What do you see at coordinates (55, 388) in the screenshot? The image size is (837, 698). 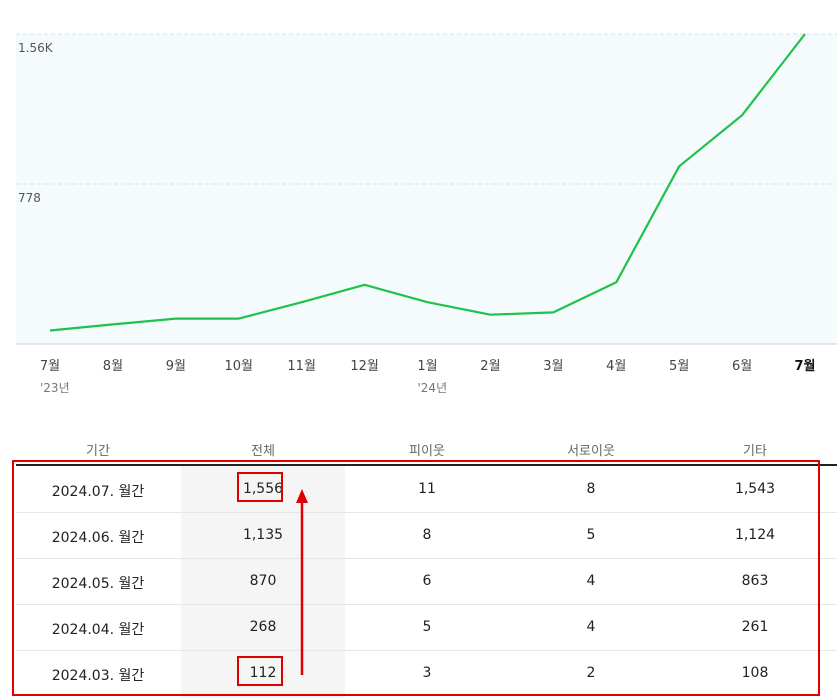 I see `x-year-label: '23년` at bounding box center [55, 388].